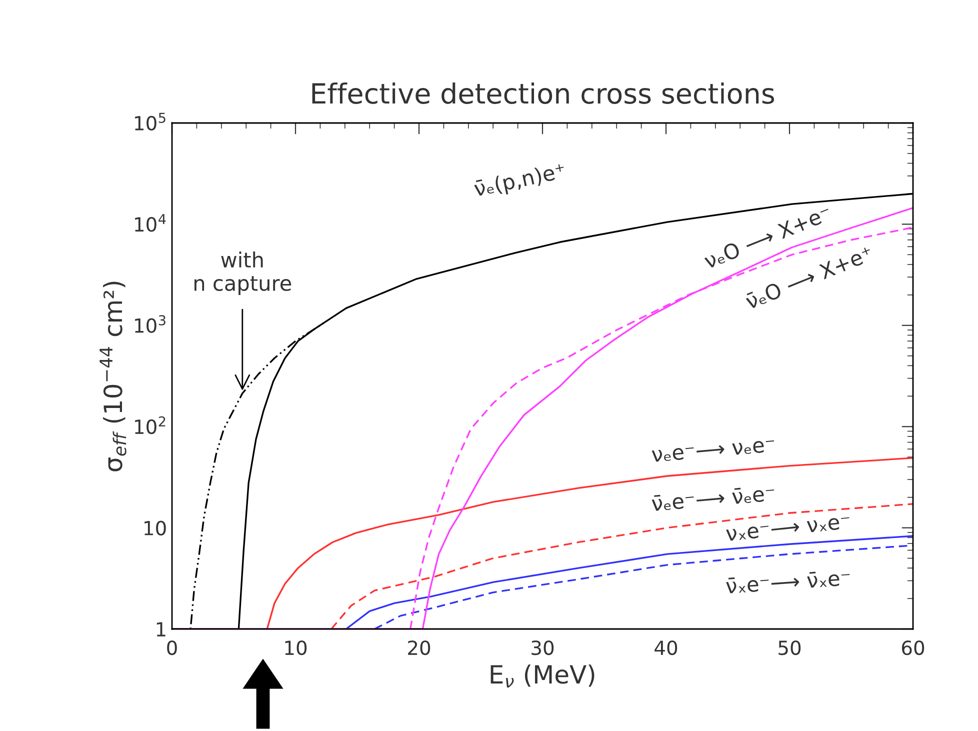 The width and height of the screenshot is (978, 731). I want to click on y-tick-label: 10$^{3}$, so click(150, 324).